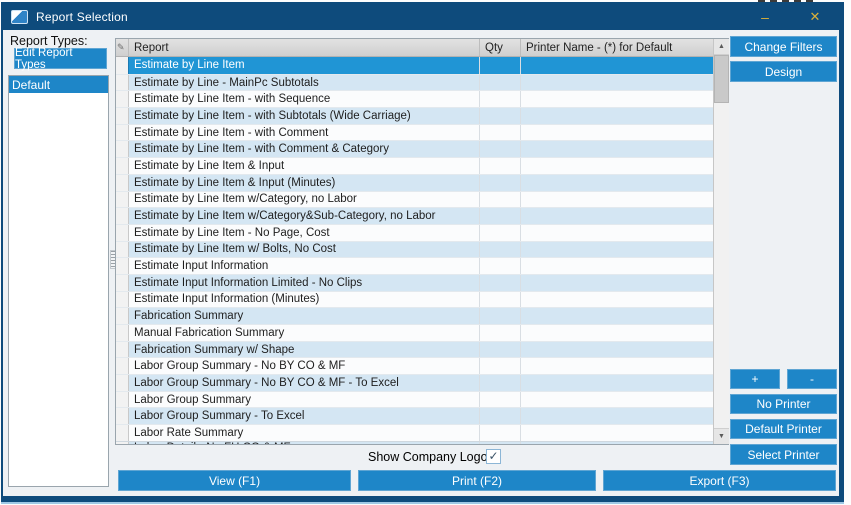 The image size is (851, 505). What do you see at coordinates (721, 47) in the screenshot?
I see `scrollbar-up-button: ▲` at bounding box center [721, 47].